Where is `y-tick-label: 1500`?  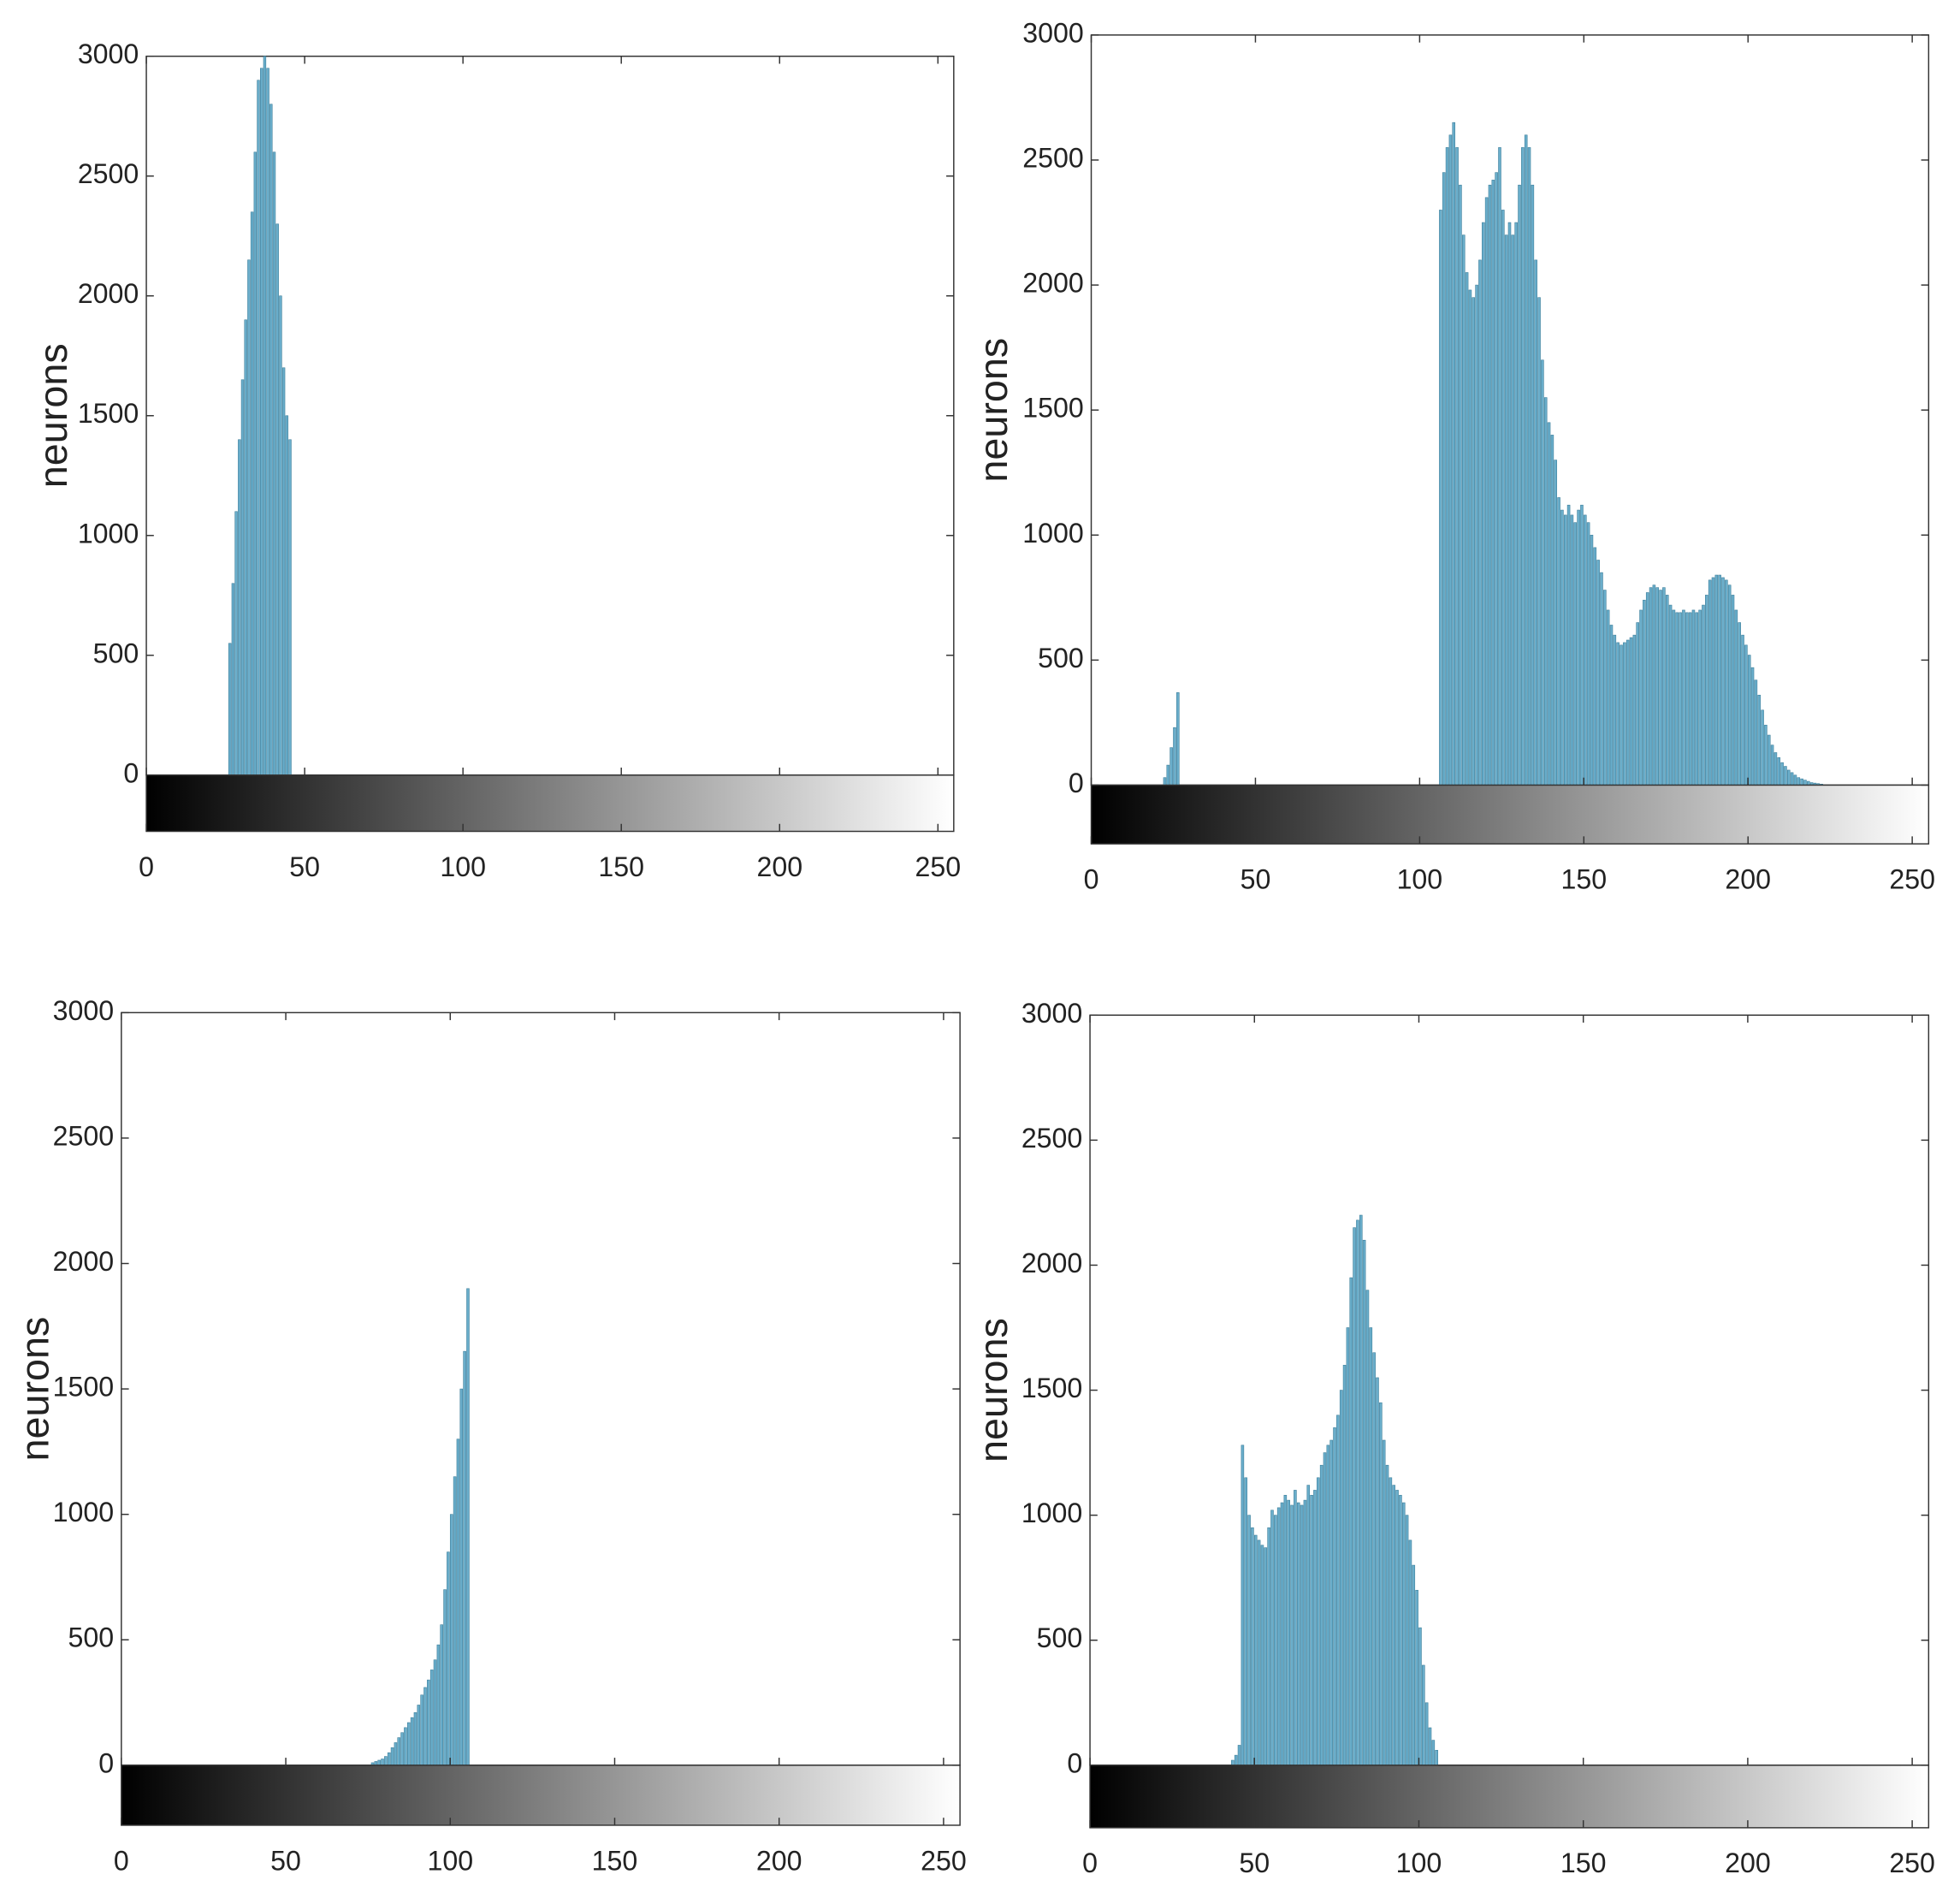 y-tick-label: 1500 is located at coordinates (108, 413).